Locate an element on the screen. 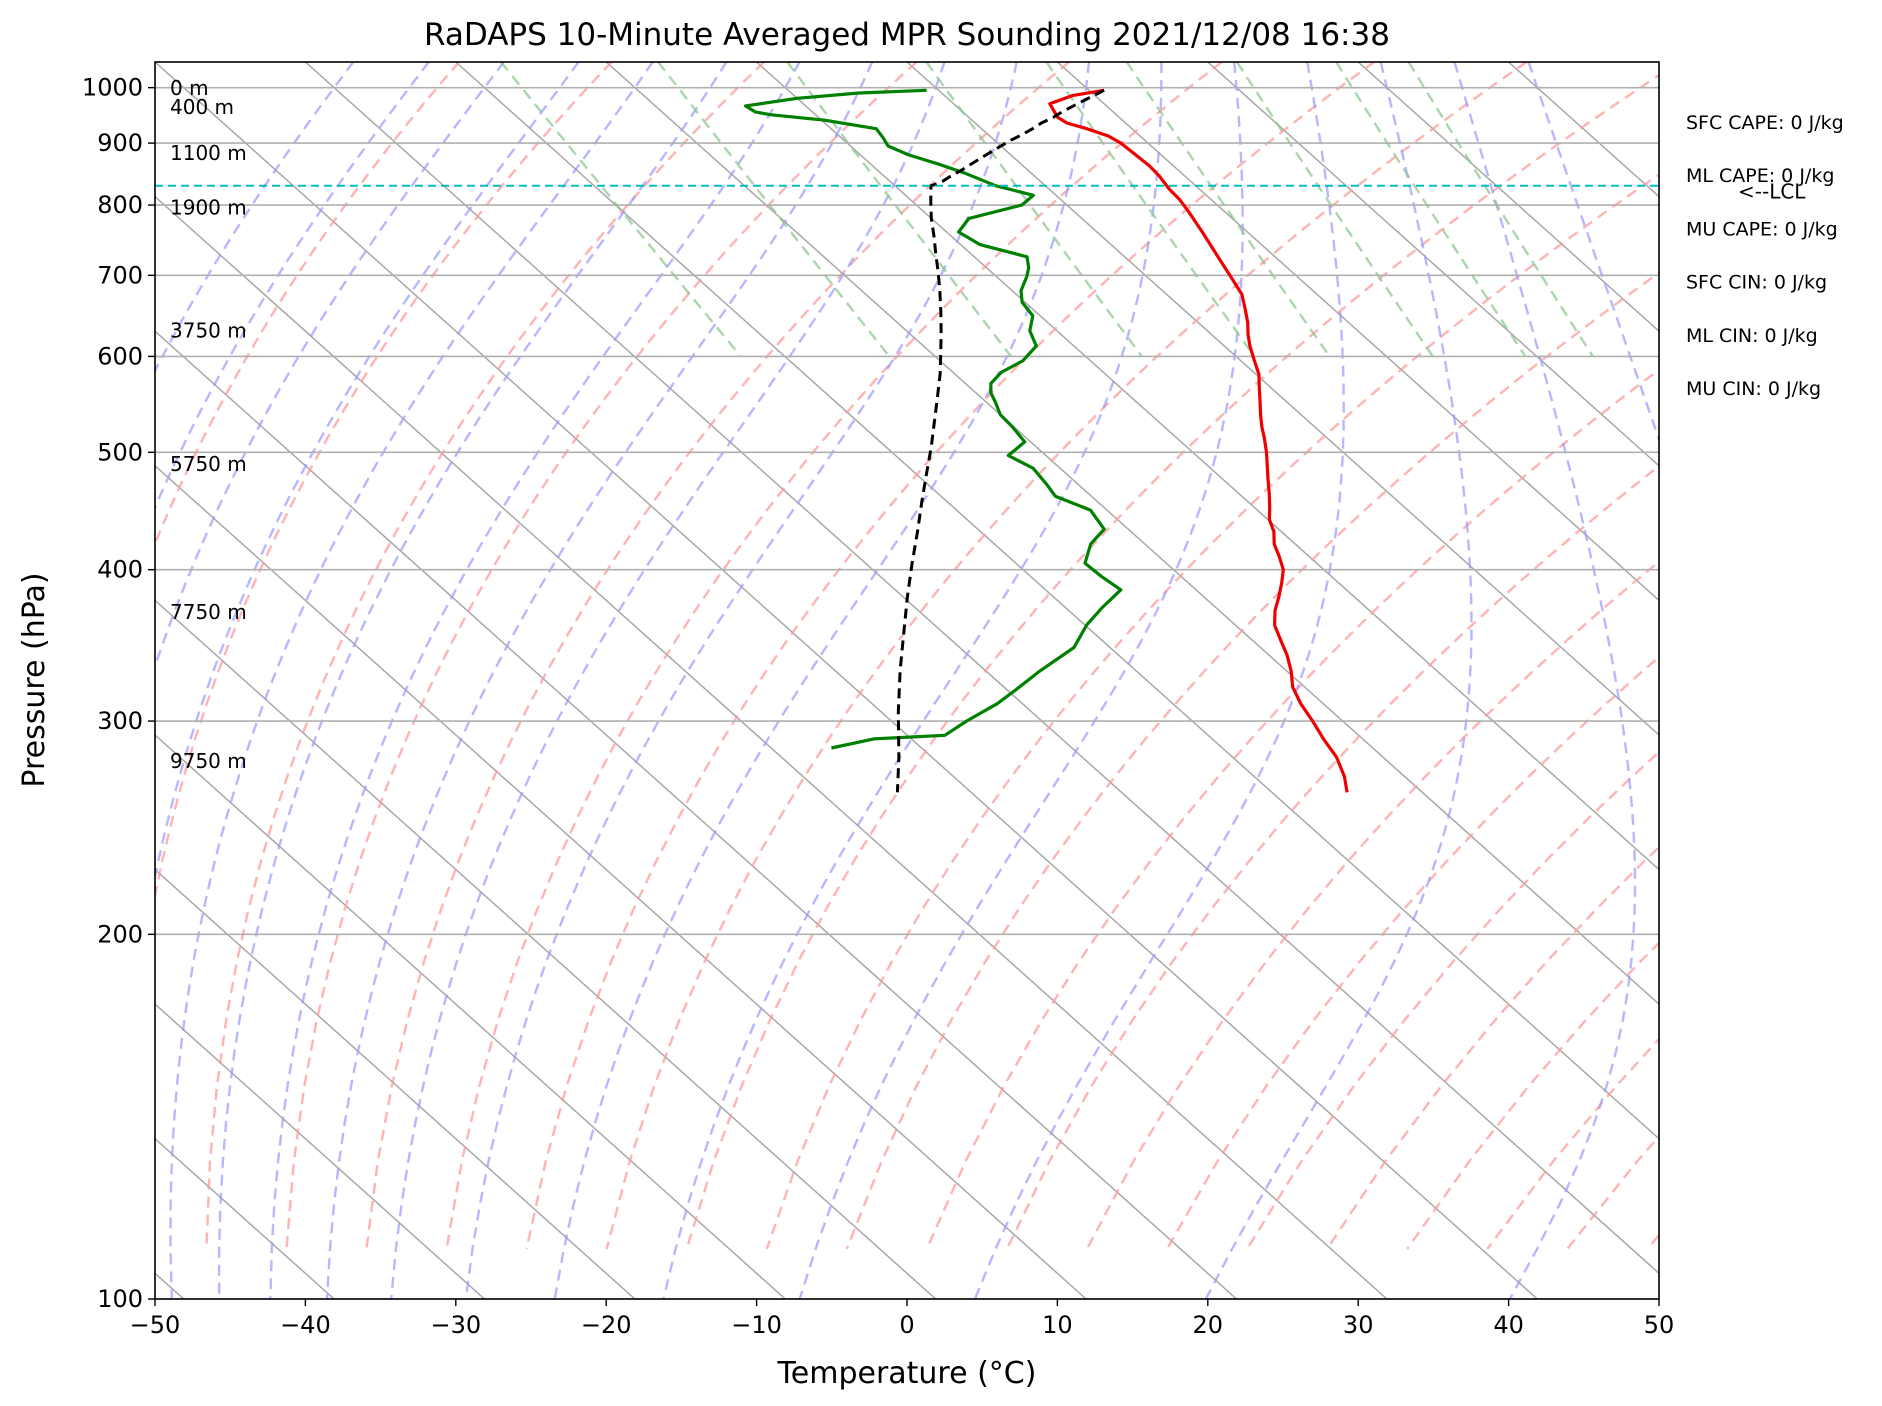 This screenshot has width=1882, height=1406. x-tick-label: 30 is located at coordinates (1358, 1325).